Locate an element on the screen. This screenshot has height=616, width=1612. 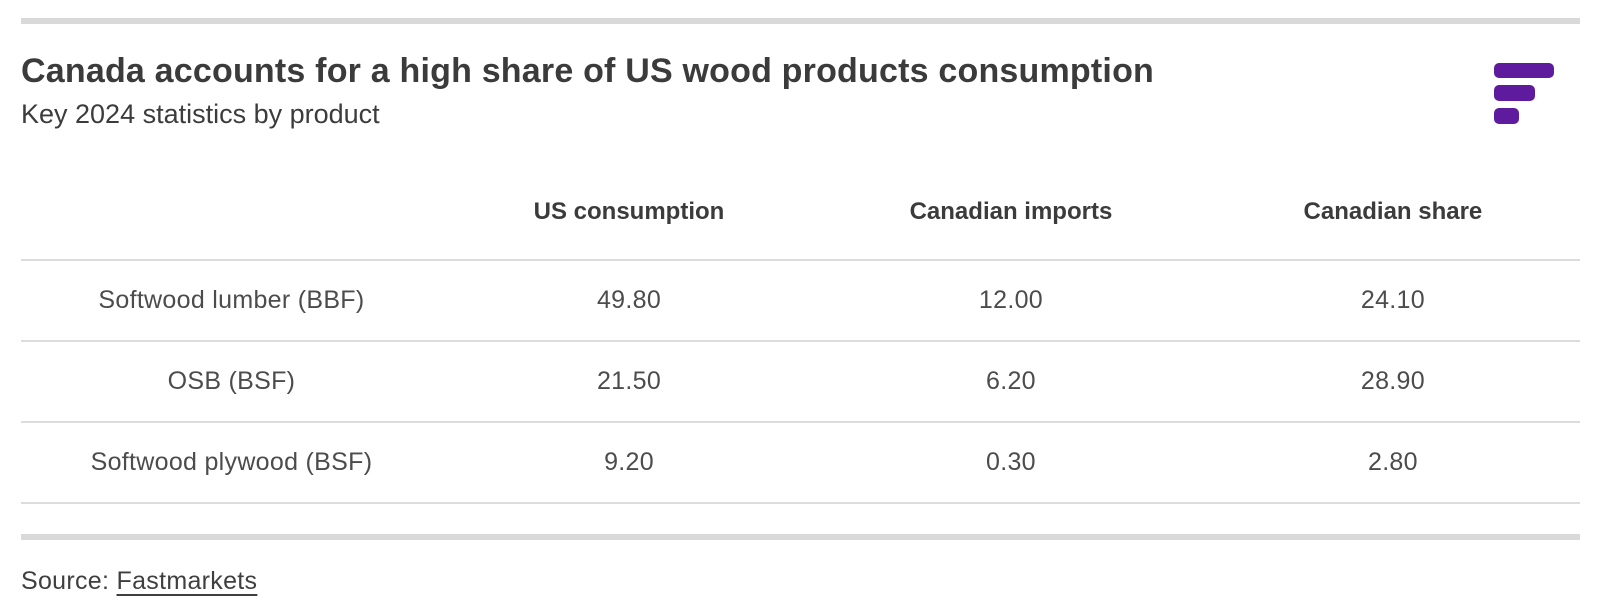
product-label-cell: OSB (BSF) is located at coordinates (231, 382).